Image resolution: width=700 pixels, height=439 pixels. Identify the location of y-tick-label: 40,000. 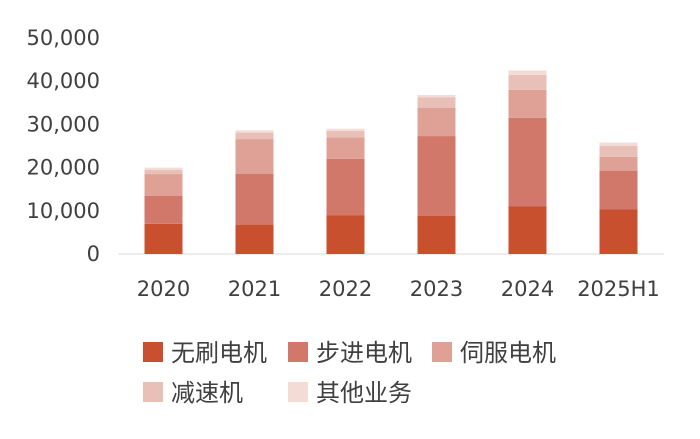
(63, 81).